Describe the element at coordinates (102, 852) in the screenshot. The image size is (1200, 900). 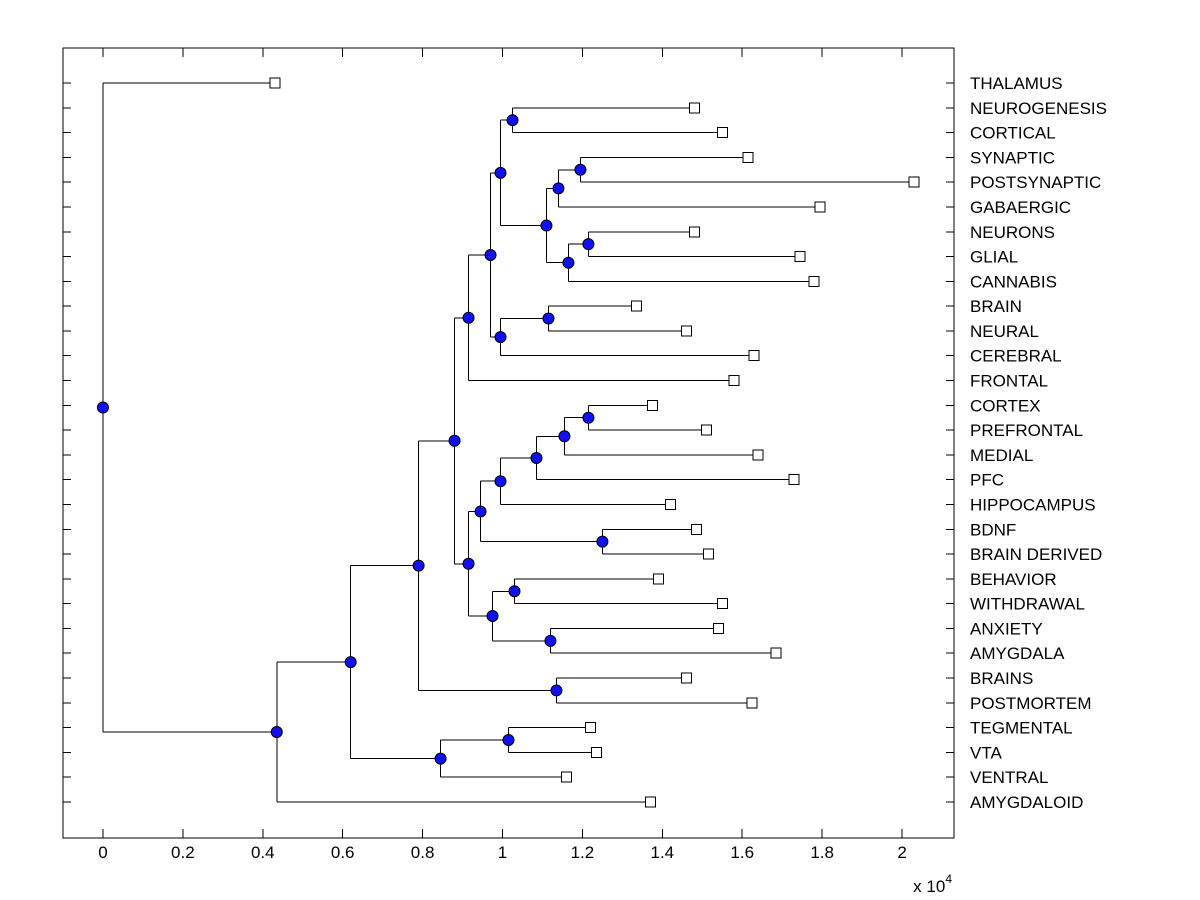
I see `x-tick-label: 0` at that location.